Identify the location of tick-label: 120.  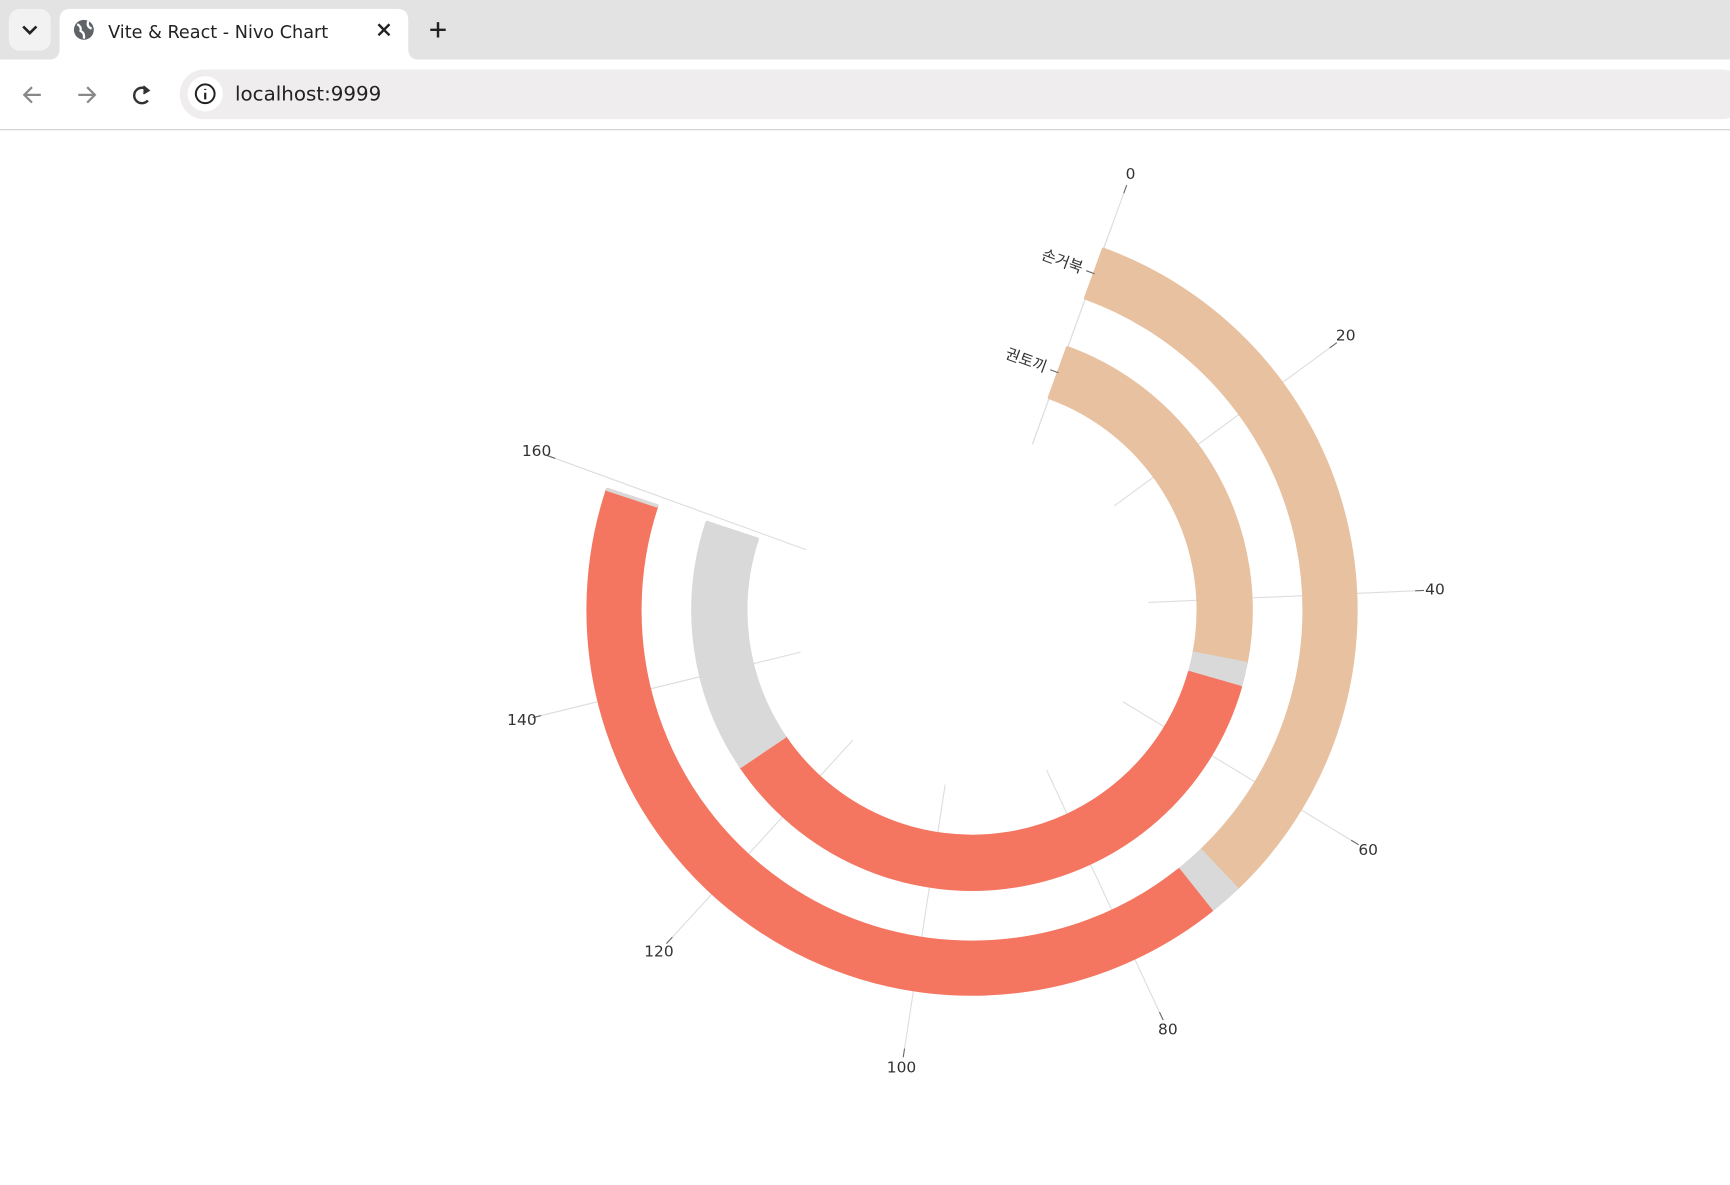
(658, 951).